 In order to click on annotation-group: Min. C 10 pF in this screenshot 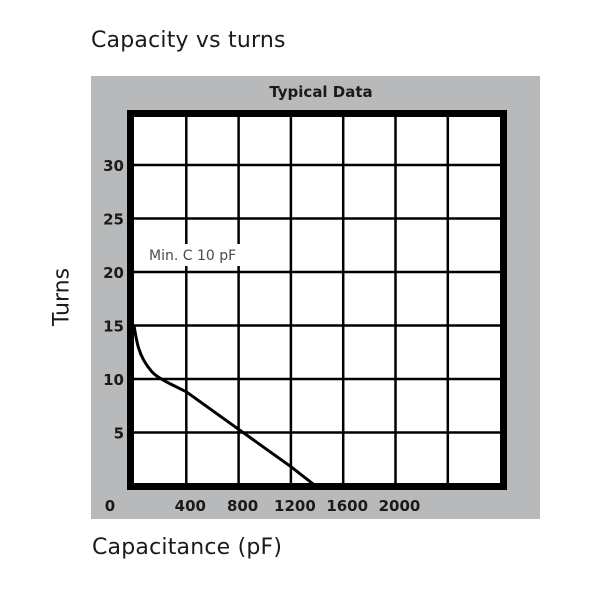, I will do `click(200, 255)`.